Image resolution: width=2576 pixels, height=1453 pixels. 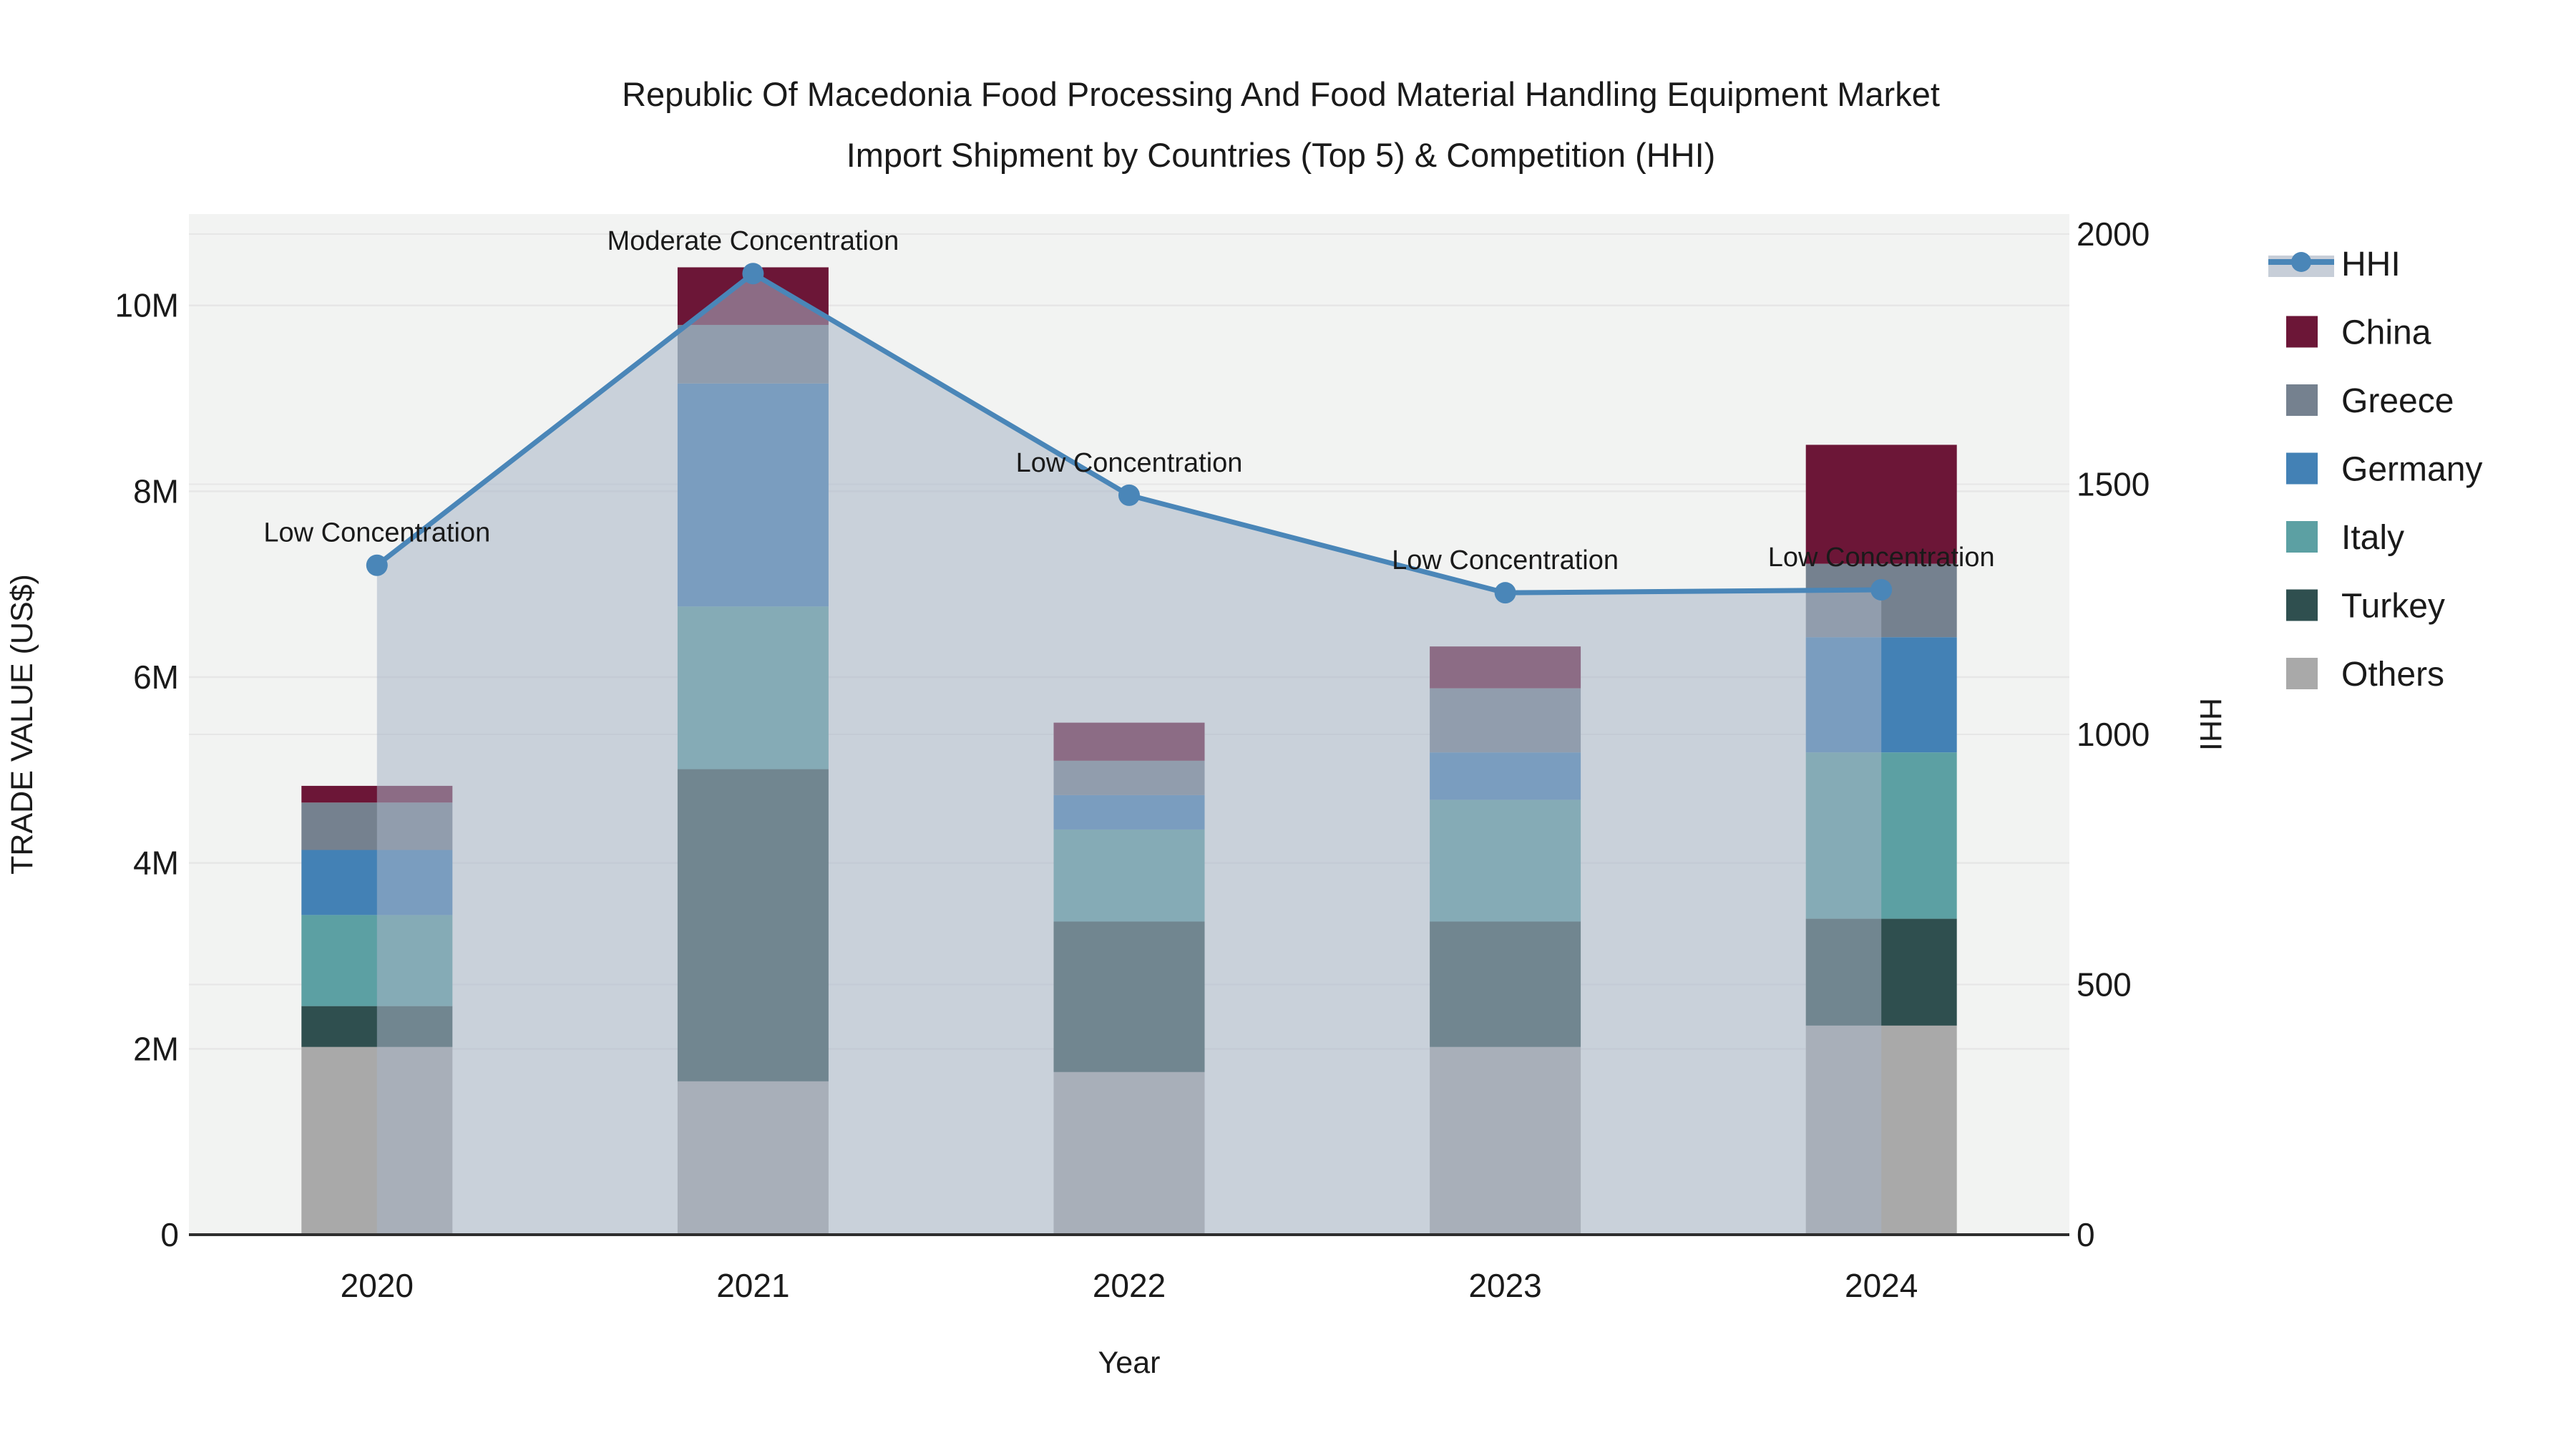 I want to click on x-tick-2024: 2024, so click(x=1881, y=1285).